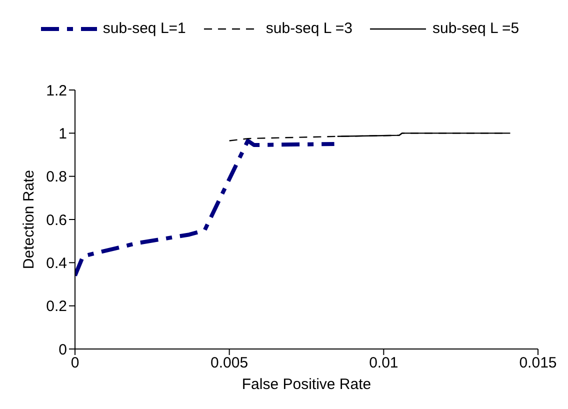  Describe the element at coordinates (538, 363) in the screenshot. I see `x-tick-label: 0.015` at that location.